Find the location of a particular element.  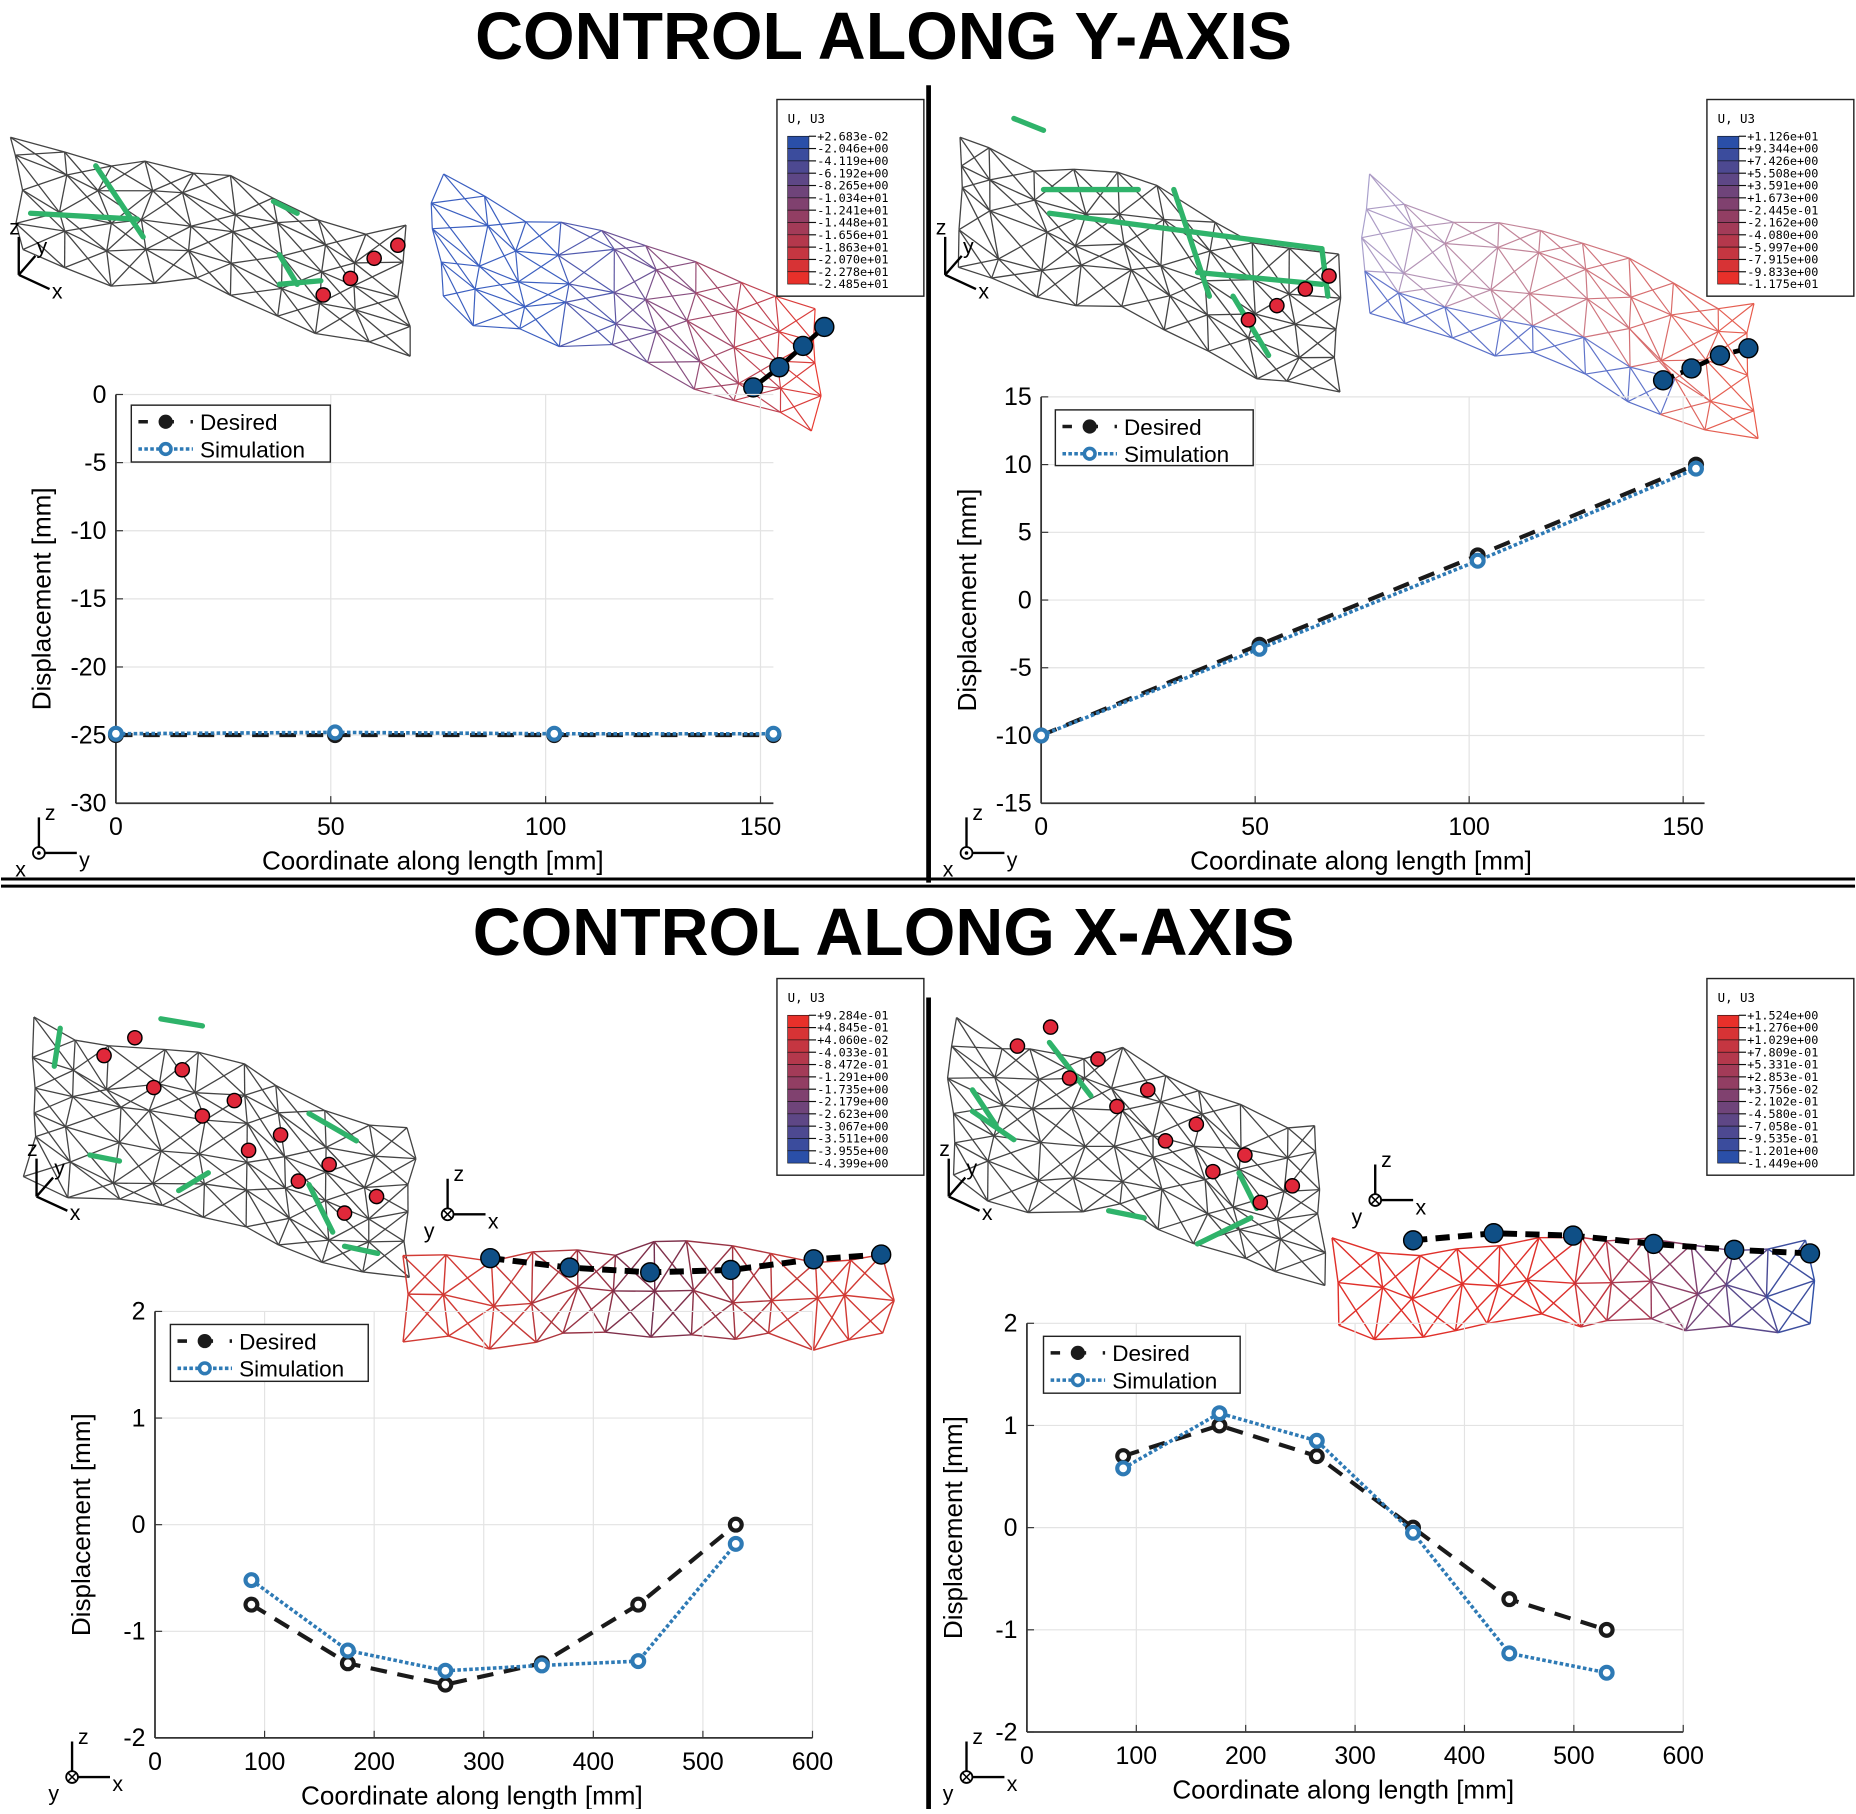

series-line-desired is located at coordinates (493, 1605).